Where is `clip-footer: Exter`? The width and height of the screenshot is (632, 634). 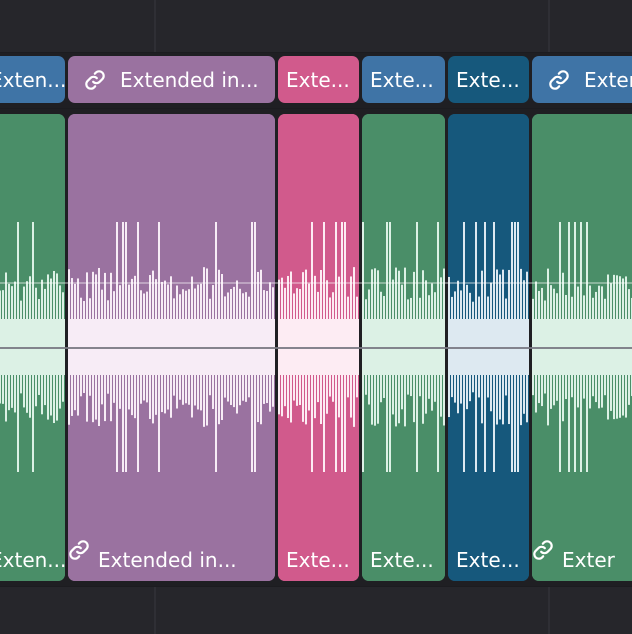
clip-footer: Exter is located at coordinates (582, 560).